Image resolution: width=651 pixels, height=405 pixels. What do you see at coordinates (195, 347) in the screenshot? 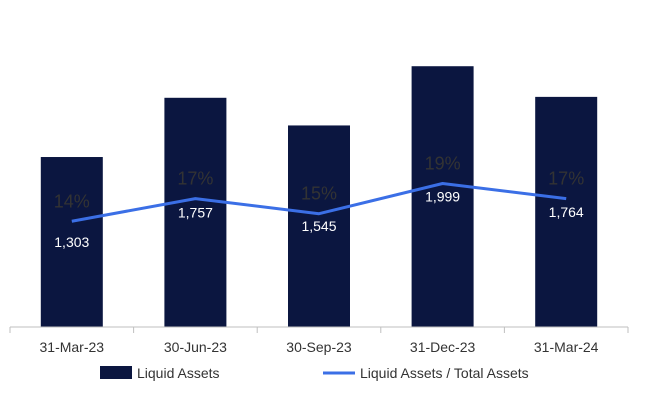
I see `x-tick-label: 30-Jun-23` at bounding box center [195, 347].